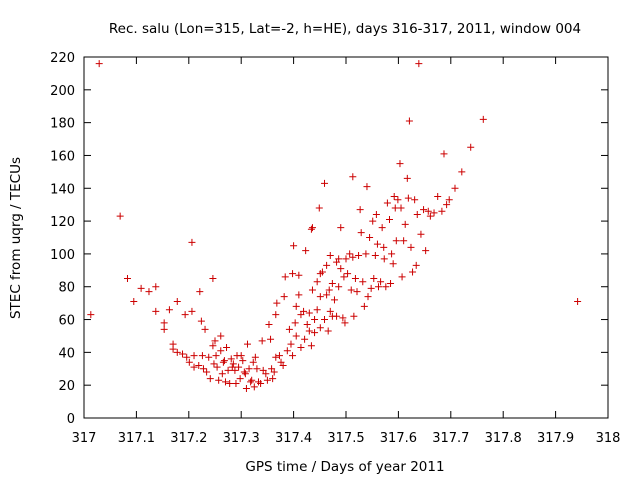 The width and height of the screenshot is (640, 480). What do you see at coordinates (503, 438) in the screenshot?
I see `x-tick-label: 317.8` at bounding box center [503, 438].